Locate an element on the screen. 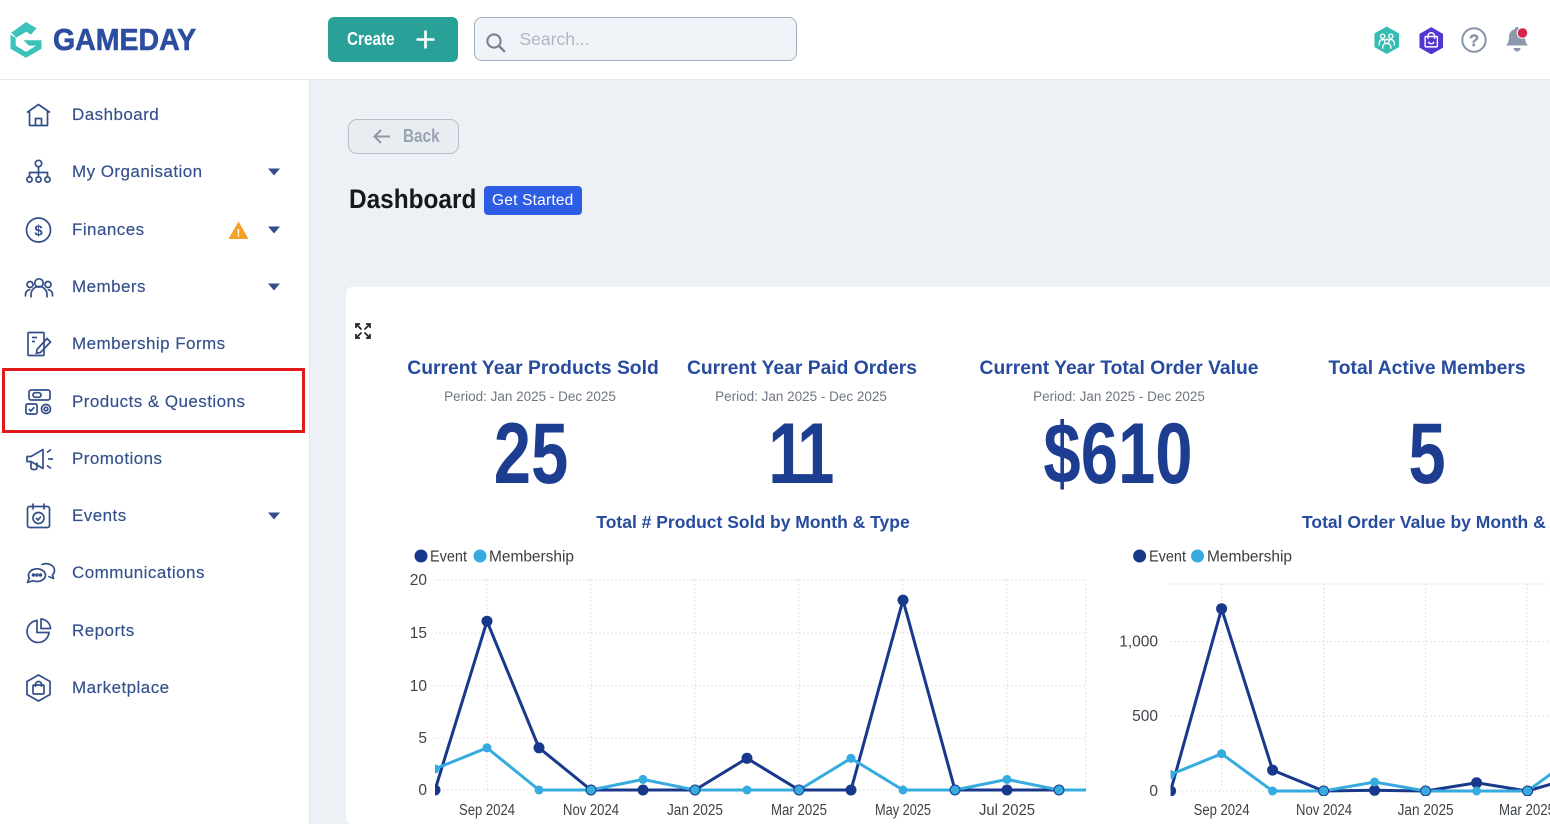  svg-text: 1,000 is located at coordinates (1138, 642).